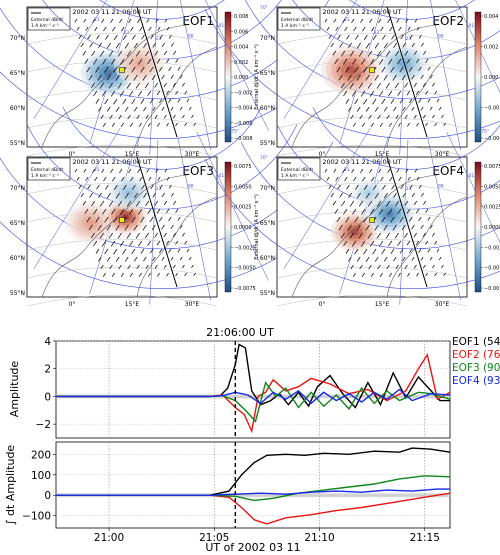 Image resolution: width=500 pixels, height=555 pixels. Describe the element at coordinates (385, 222) in the screenshot. I see `current-vectors` at that location.